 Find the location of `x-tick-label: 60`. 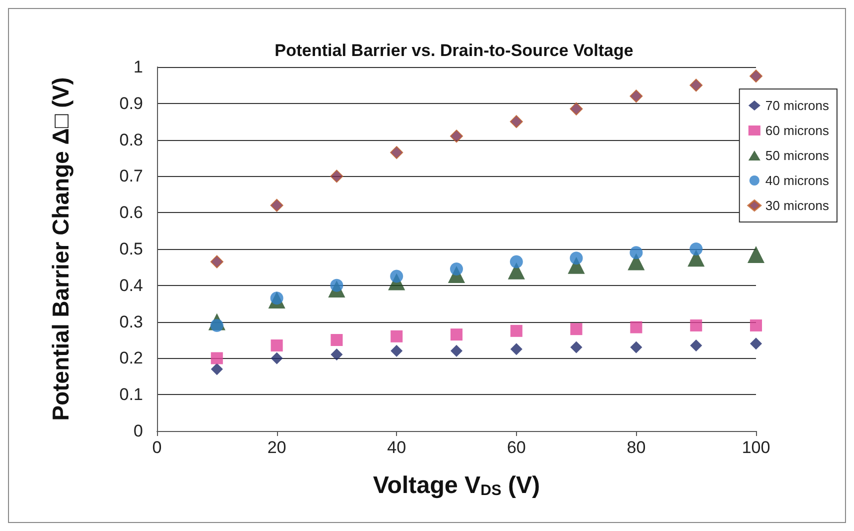

x-tick-label: 60 is located at coordinates (516, 447).